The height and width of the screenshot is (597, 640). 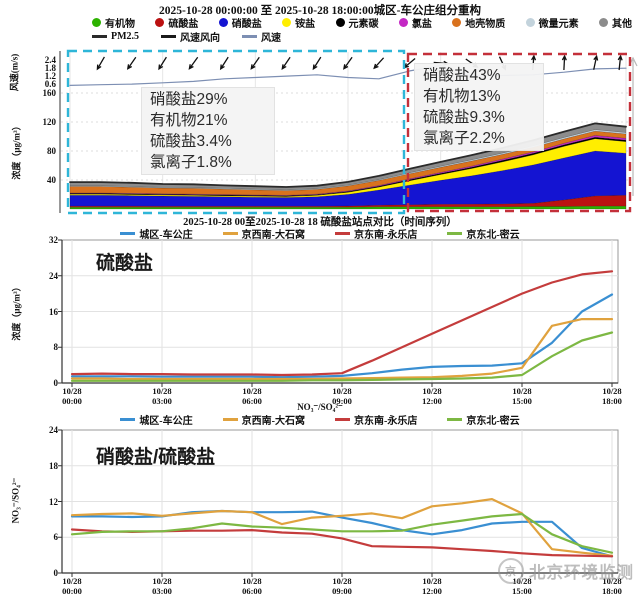 I want to click on legend-item: 地壳物质, so click(x=478, y=22).